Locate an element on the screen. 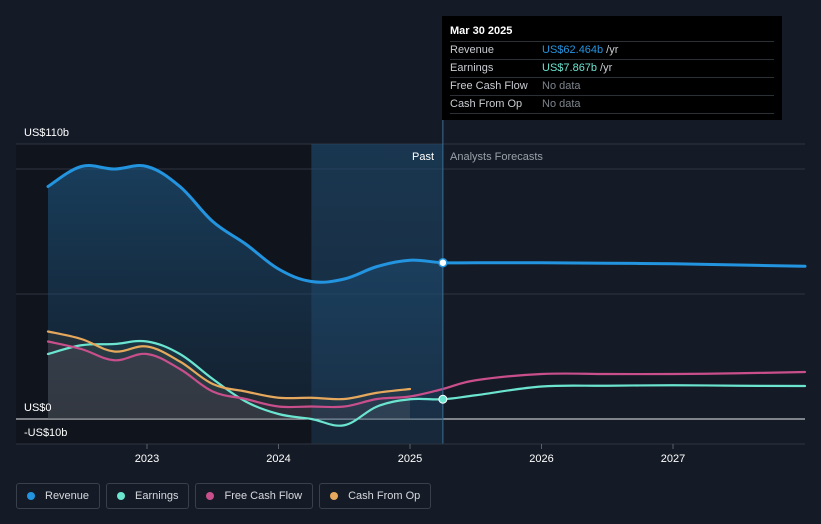 The width and height of the screenshot is (821, 524). tooltip-value: US$7.867b is located at coordinates (570, 68).